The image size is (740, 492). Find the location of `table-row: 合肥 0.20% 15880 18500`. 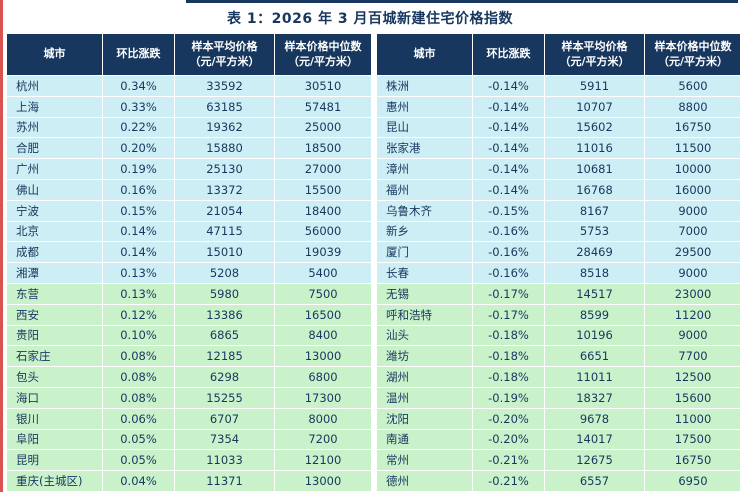

table-row: 合肥 0.20% 15880 18500 is located at coordinates (189, 148).